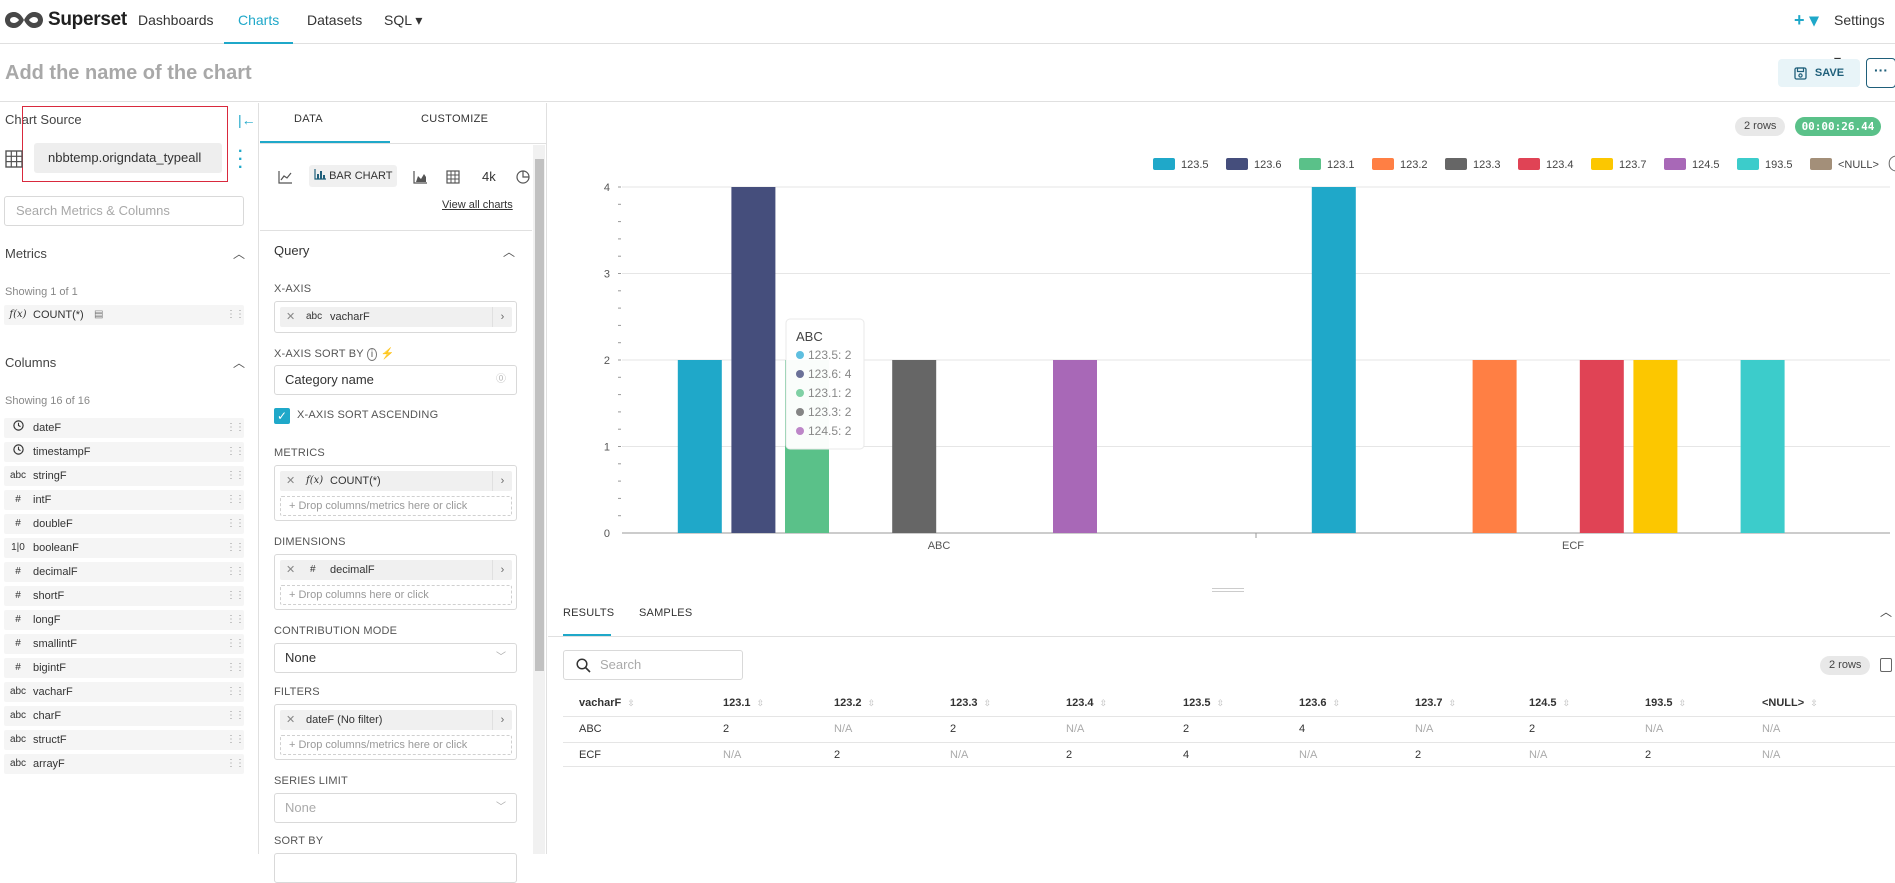 The height and width of the screenshot is (883, 1895). I want to click on column-item: abc charF ⋮⋮, so click(124, 716).